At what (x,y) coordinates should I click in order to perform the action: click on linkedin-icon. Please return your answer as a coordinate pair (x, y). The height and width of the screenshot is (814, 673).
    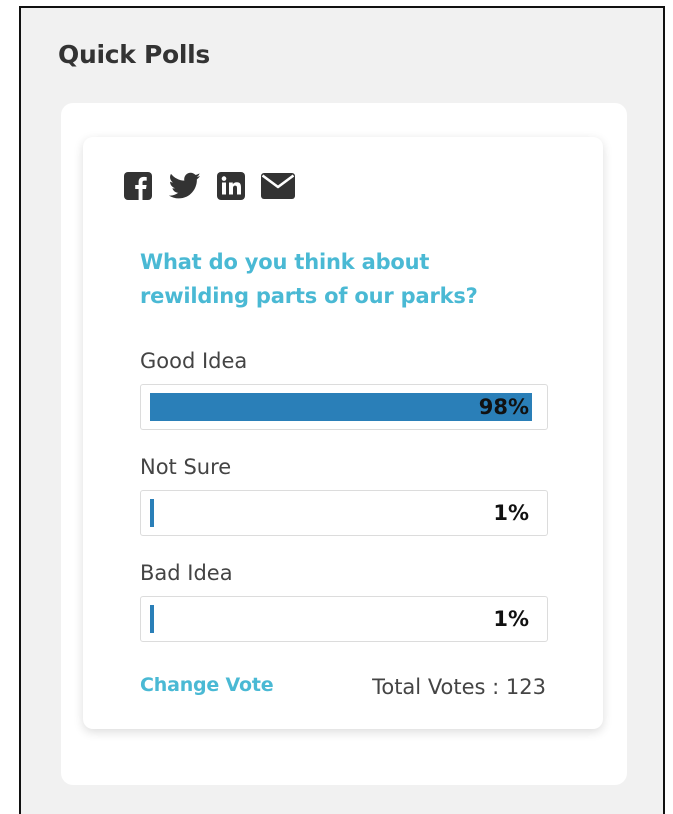
    Looking at the image, I should click on (231, 186).